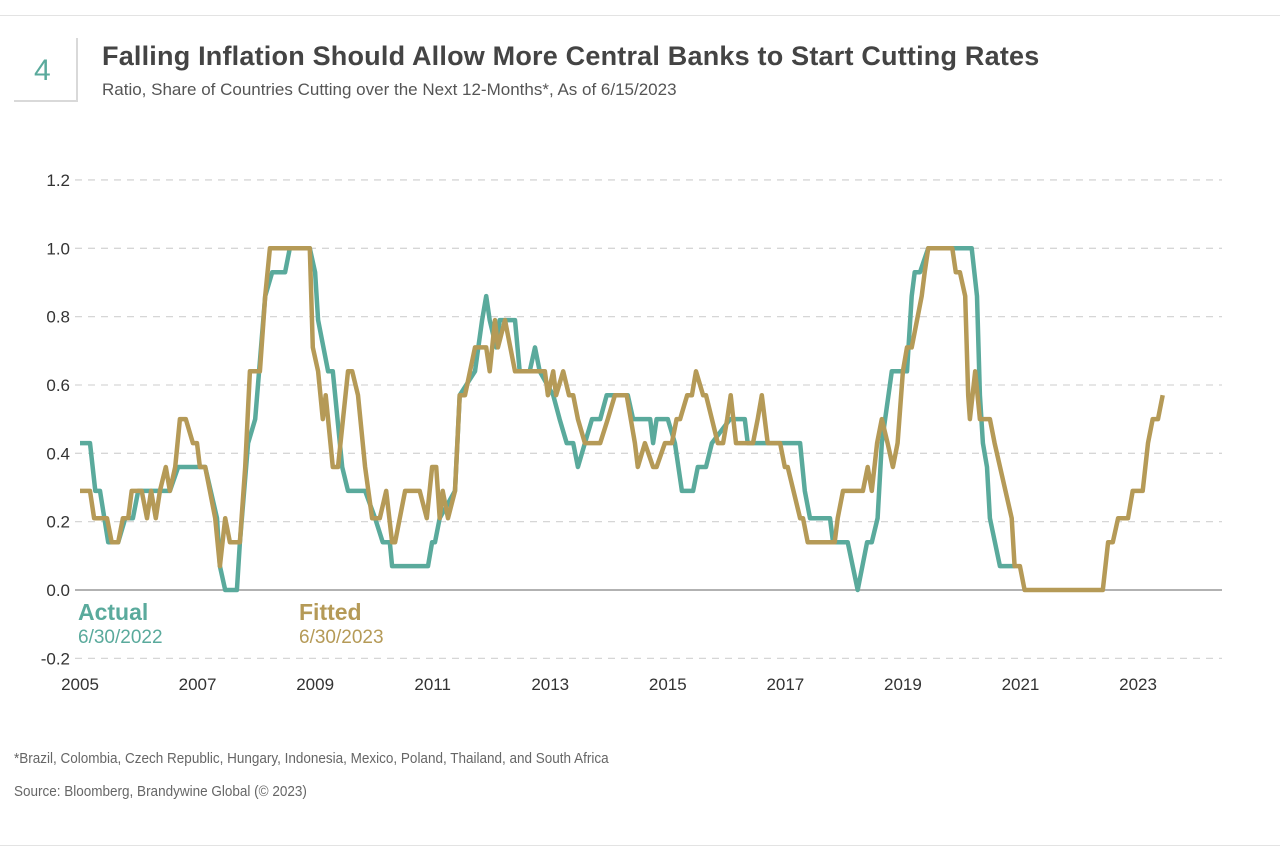 This screenshot has height=861, width=1280. I want to click on legend-fitted-date: 6/30/2023, so click(341, 637).